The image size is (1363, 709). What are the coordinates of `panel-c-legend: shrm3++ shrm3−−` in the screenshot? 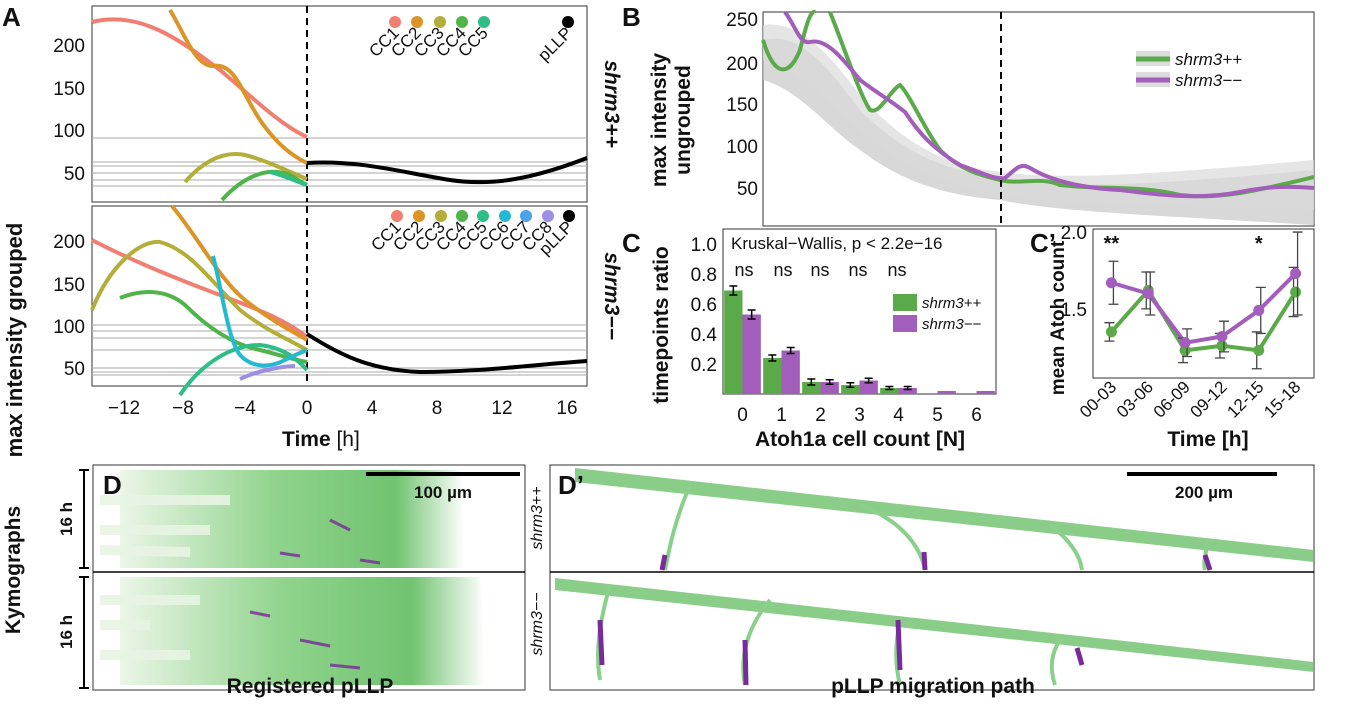 It's located at (937, 313).